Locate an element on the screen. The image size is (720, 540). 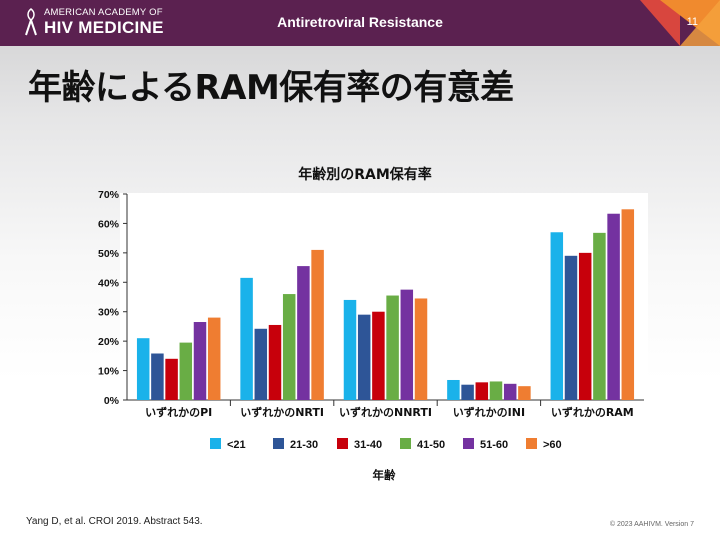
slide-title: 年齢によるRAM保有率の有意差 is located at coordinates (271, 88).